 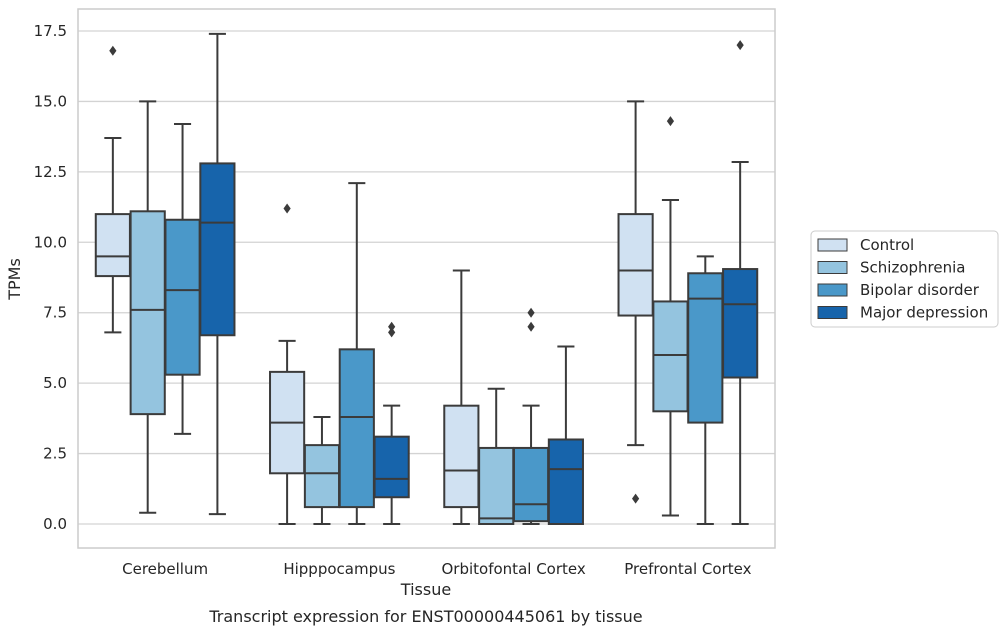 What do you see at coordinates (55, 313) in the screenshot?
I see `y-tick-label: 7.5` at bounding box center [55, 313].